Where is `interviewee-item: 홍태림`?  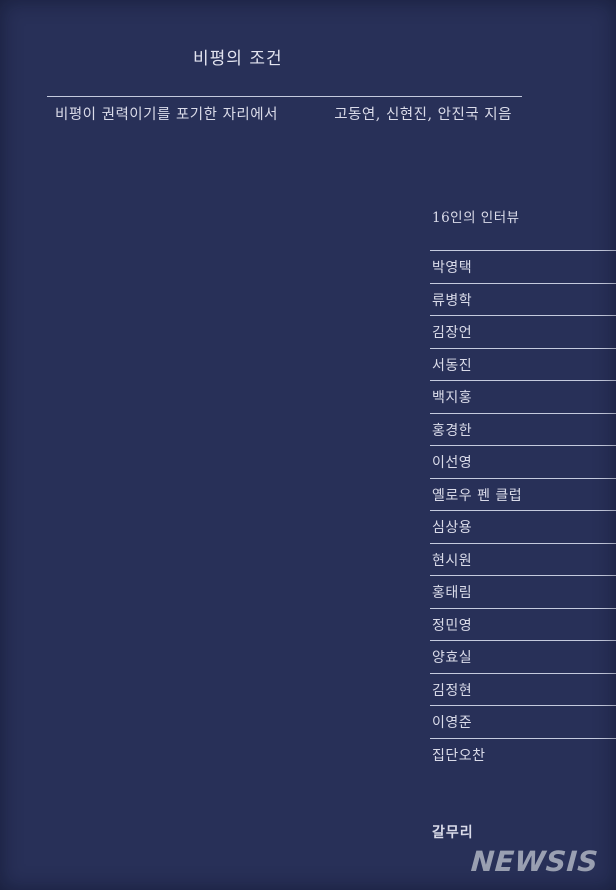
interviewee-item: 홍태림 is located at coordinates (523, 591).